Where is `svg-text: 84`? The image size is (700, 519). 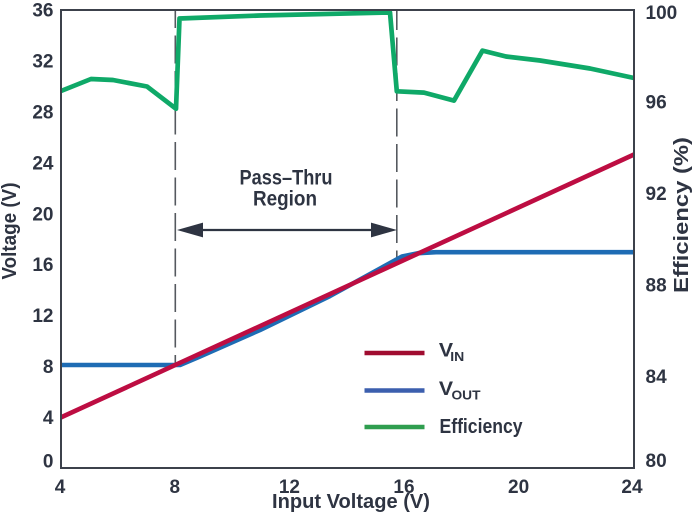
svg-text: 84 is located at coordinates (657, 377).